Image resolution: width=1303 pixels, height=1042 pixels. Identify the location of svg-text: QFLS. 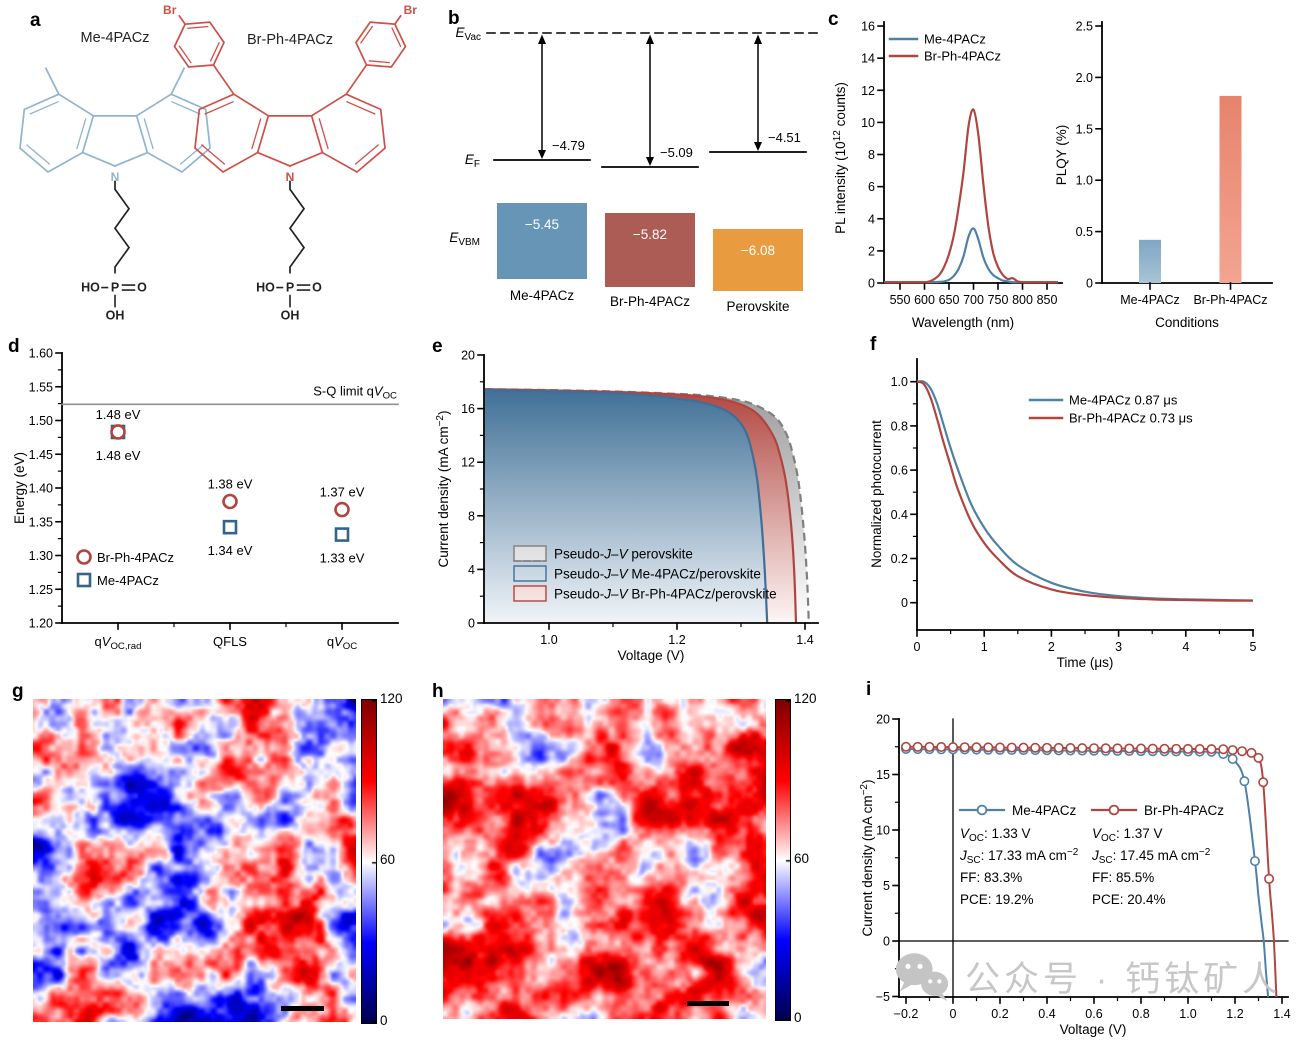
(230, 641).